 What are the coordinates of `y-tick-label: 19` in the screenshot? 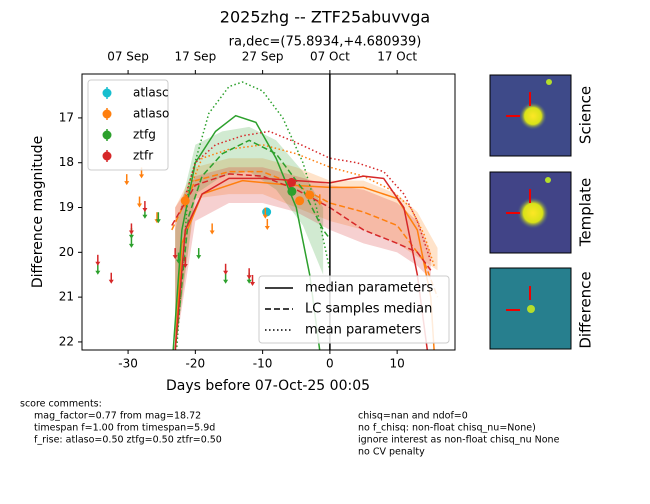 It's located at (66, 207).